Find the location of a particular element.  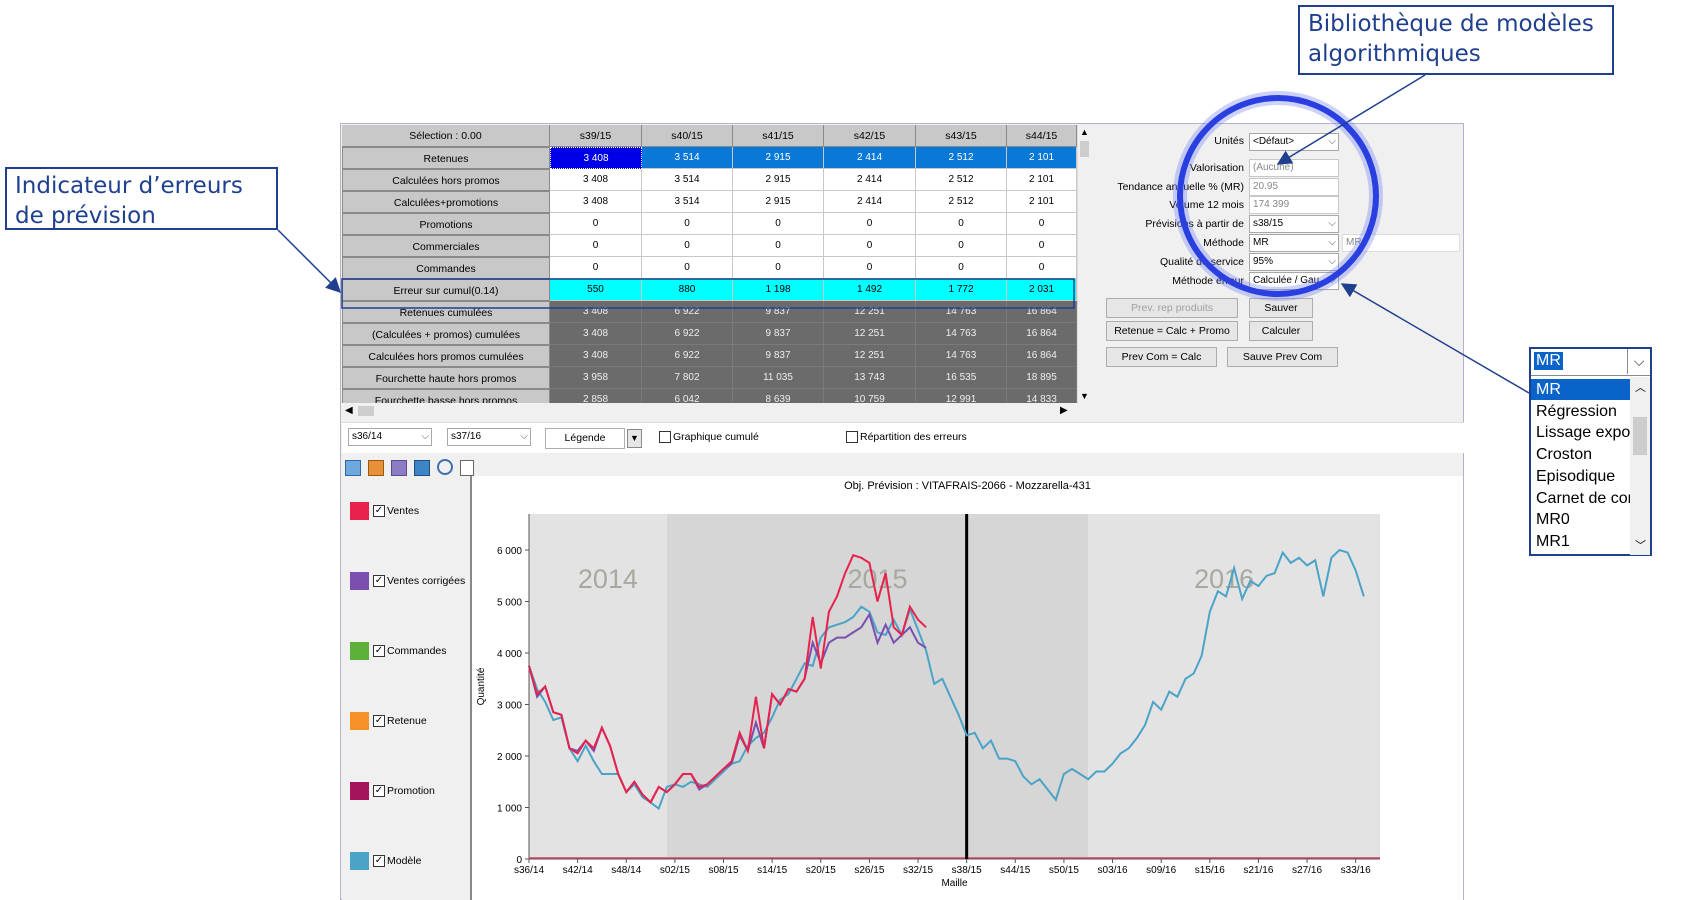

grid-row-label: Commandes is located at coordinates (446, 268).